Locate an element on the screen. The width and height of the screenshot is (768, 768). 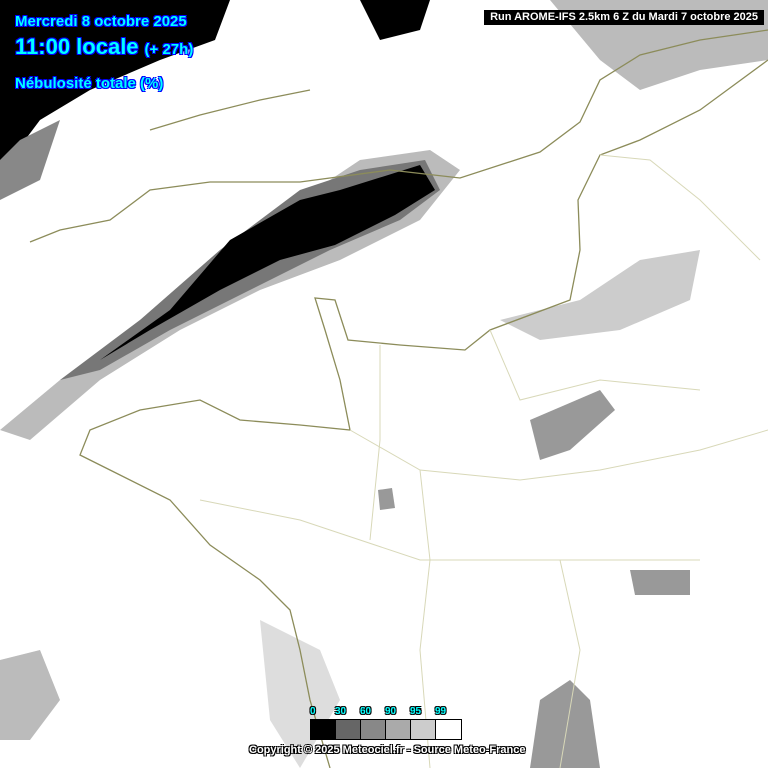
forecast-time: 11:00 locale (+ 27h) is located at coordinates (104, 47).